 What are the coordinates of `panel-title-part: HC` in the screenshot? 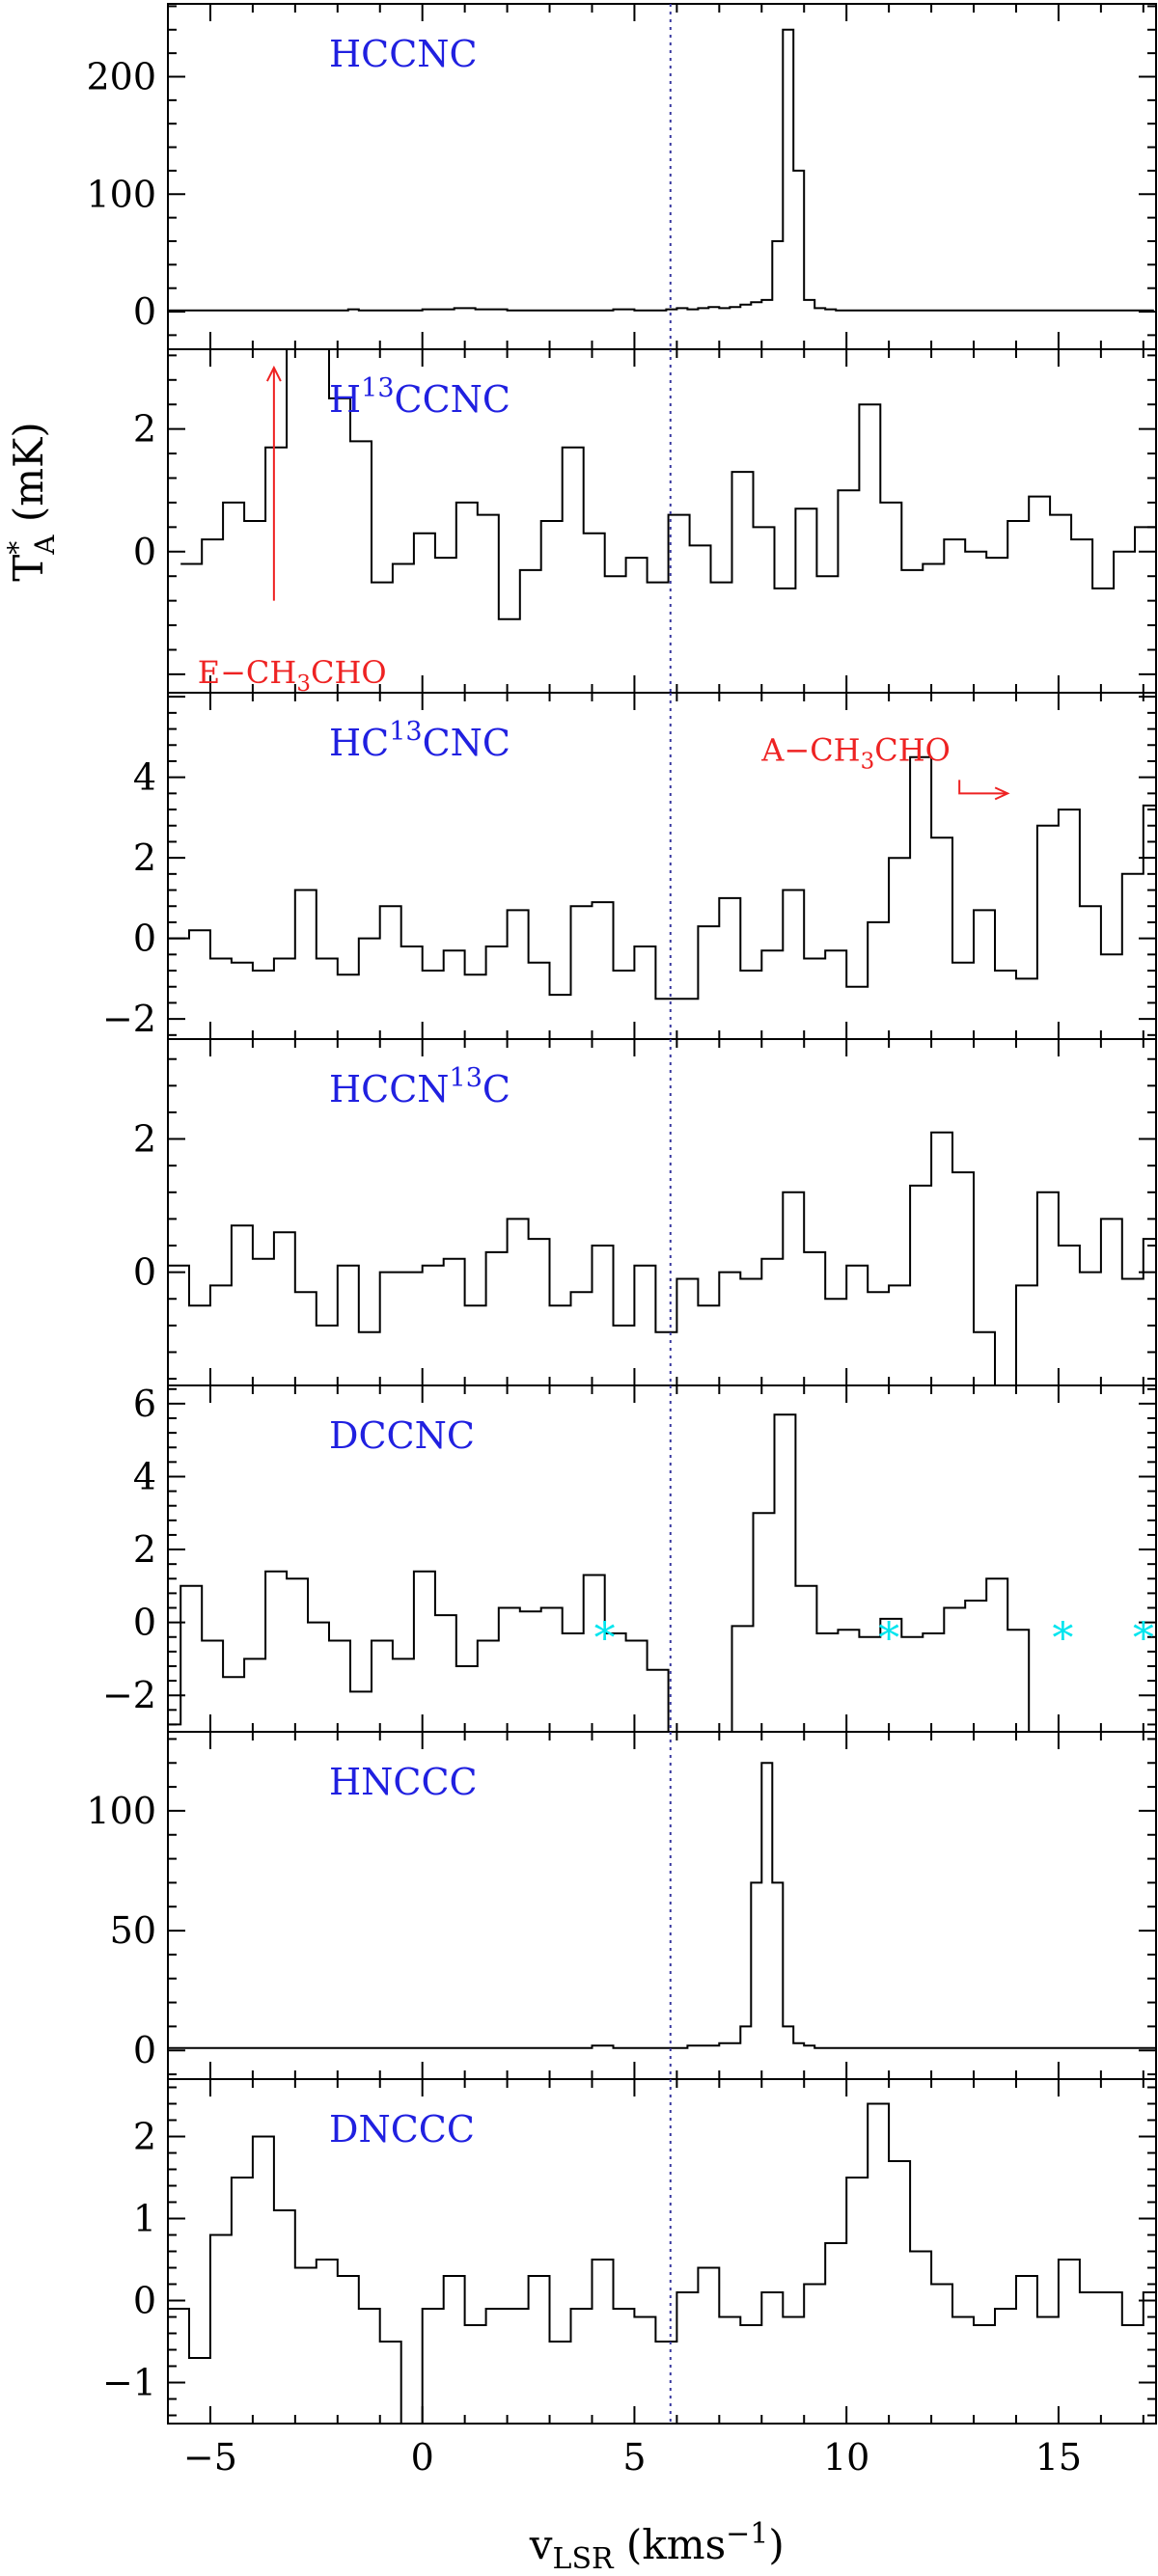 It's located at (359, 743).